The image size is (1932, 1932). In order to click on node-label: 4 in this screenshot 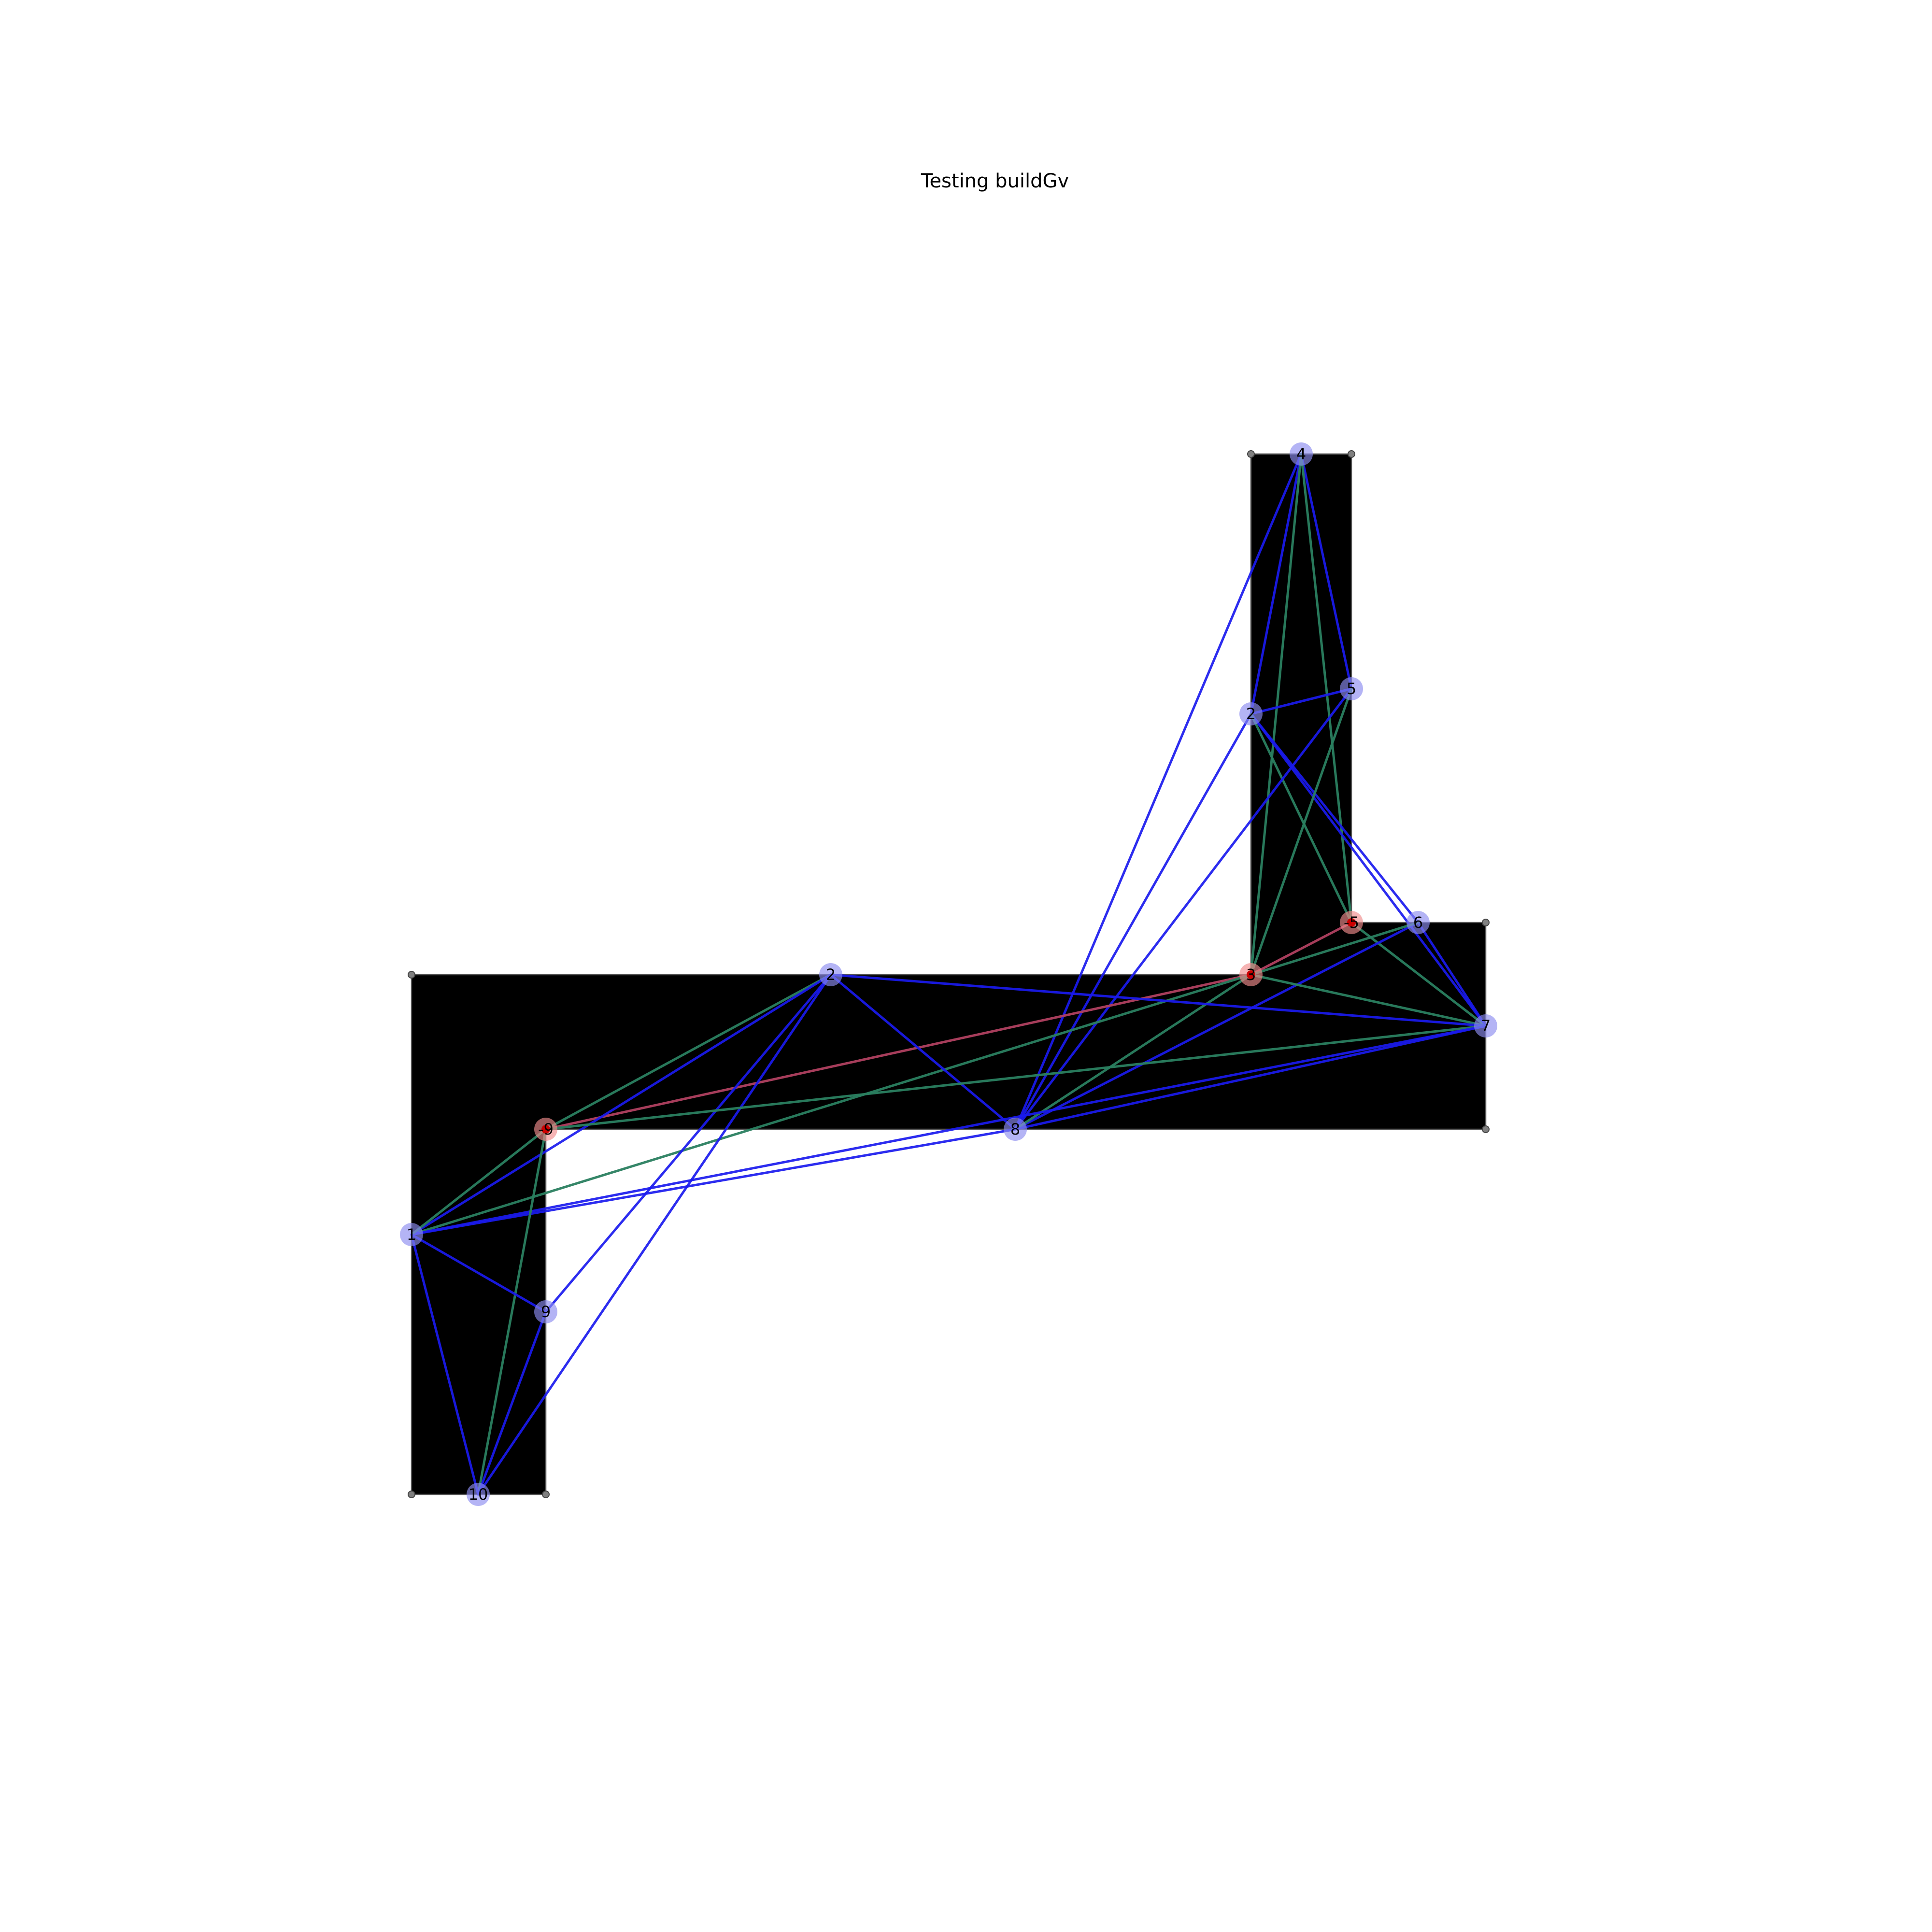, I will do `click(1301, 454)`.